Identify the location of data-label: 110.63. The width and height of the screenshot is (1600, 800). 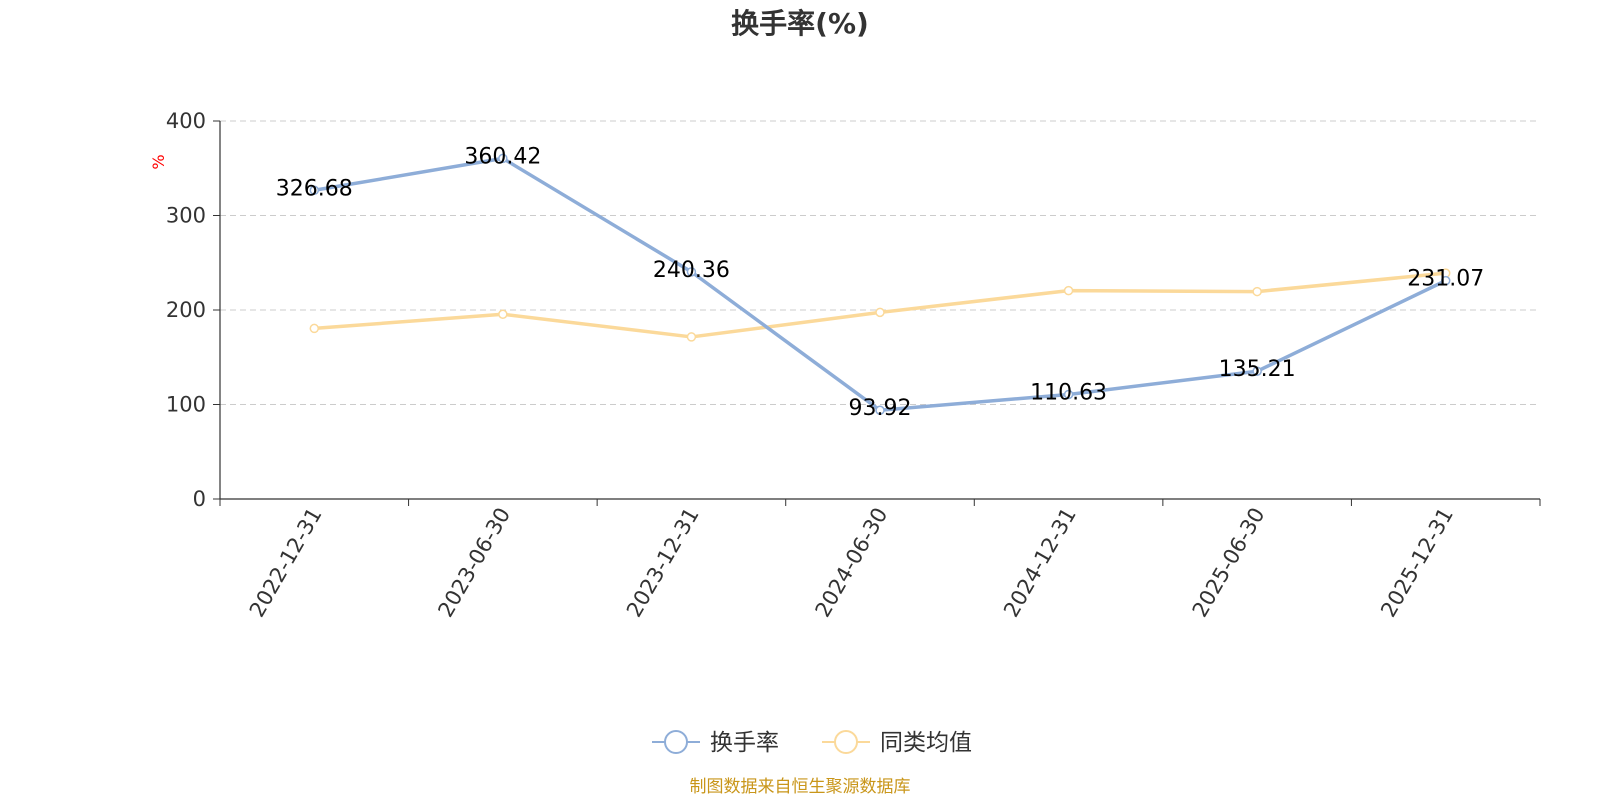
(1068, 392).